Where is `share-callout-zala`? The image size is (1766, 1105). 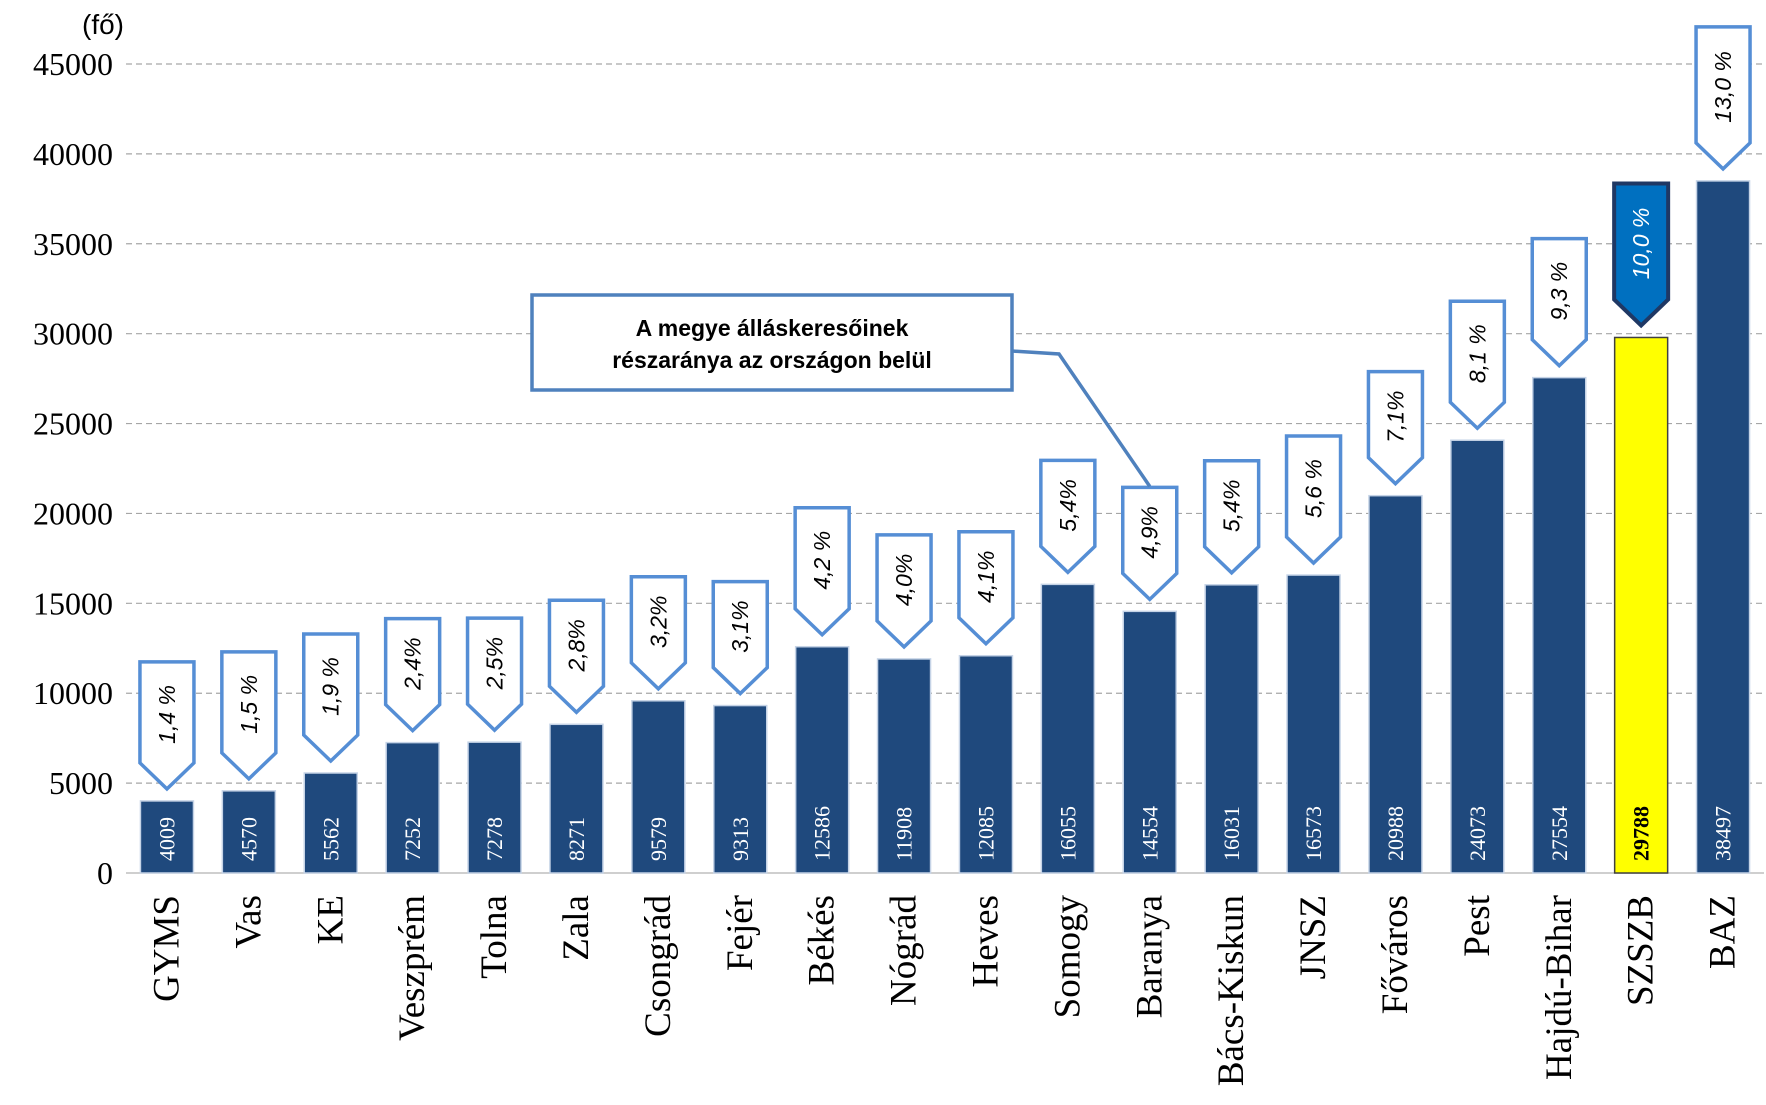
share-callout-zala is located at coordinates (576, 656).